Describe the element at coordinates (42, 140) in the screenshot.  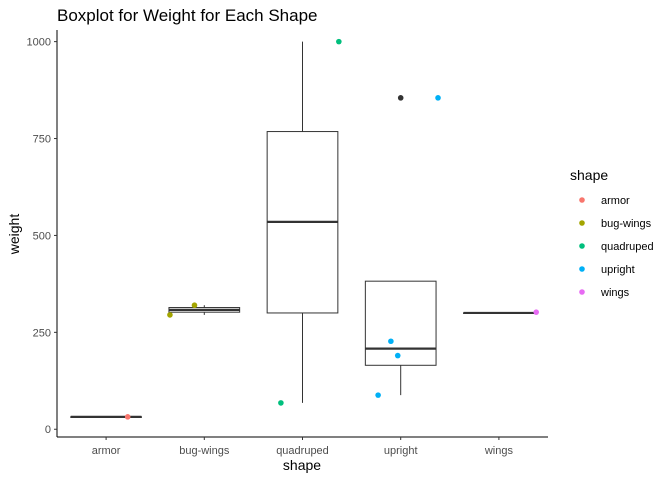
I see `y-tick-label: 750` at that location.